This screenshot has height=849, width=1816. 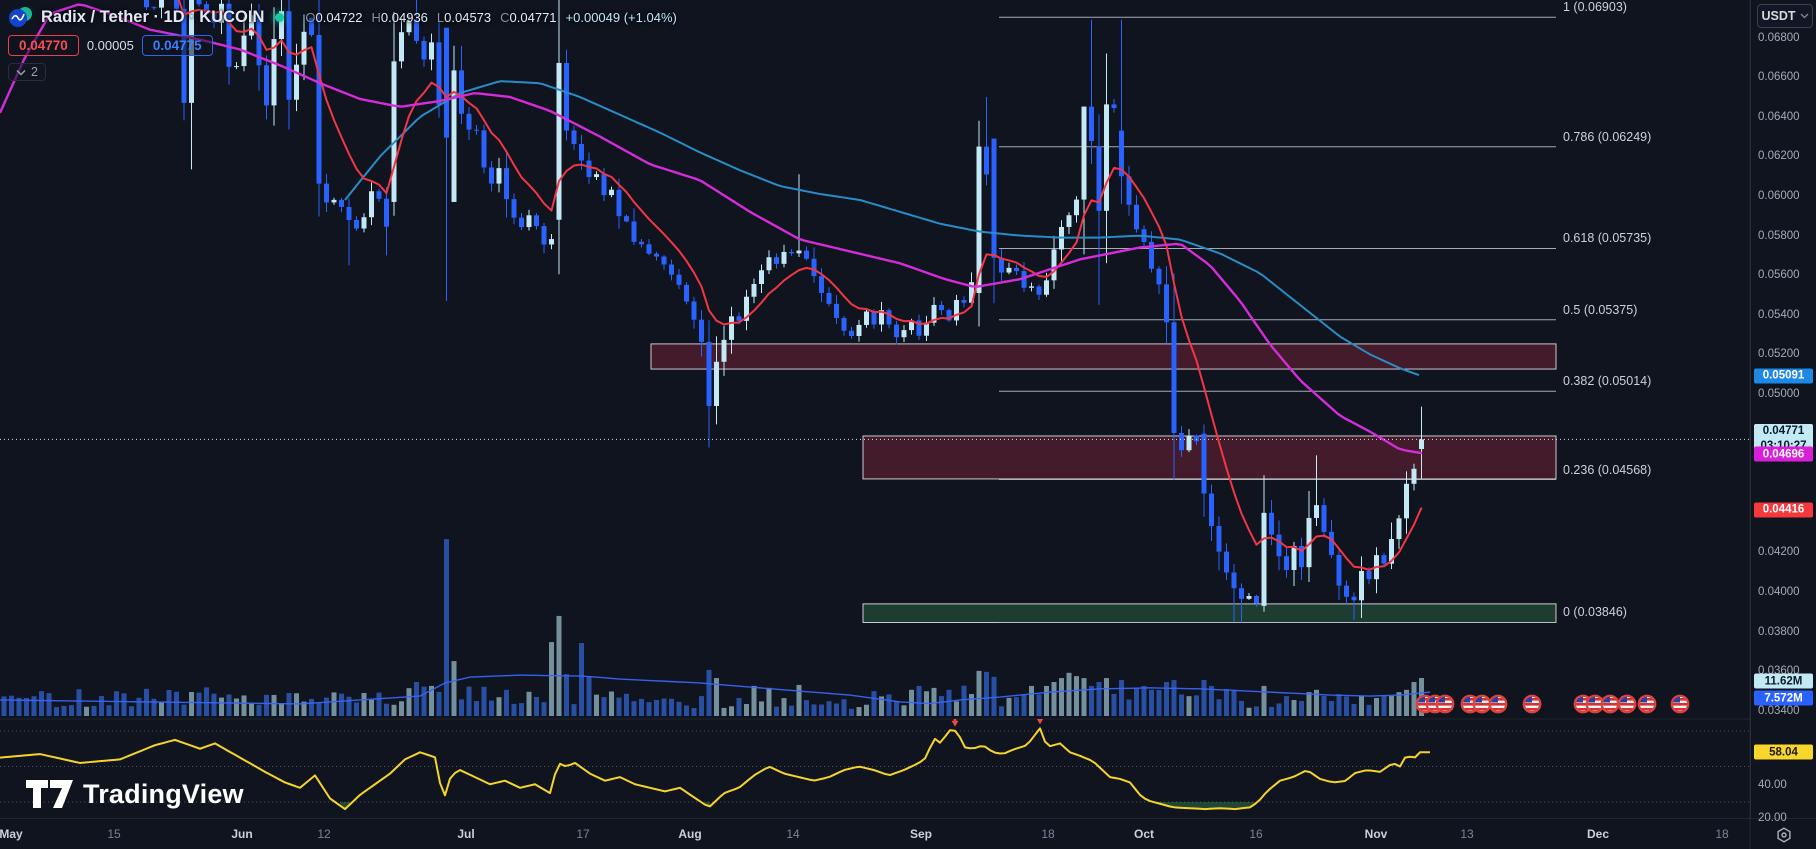 What do you see at coordinates (135, 794) in the screenshot?
I see `tradingview-watermark: TradingView` at bounding box center [135, 794].